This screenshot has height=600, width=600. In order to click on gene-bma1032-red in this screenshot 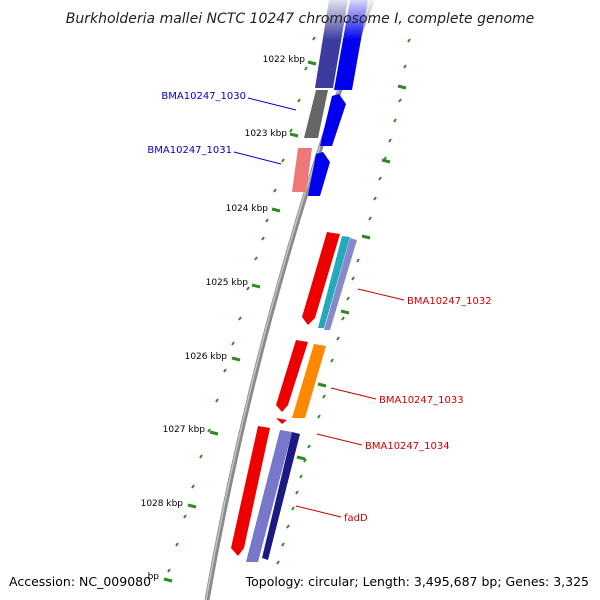, I will do `click(321, 278)`.